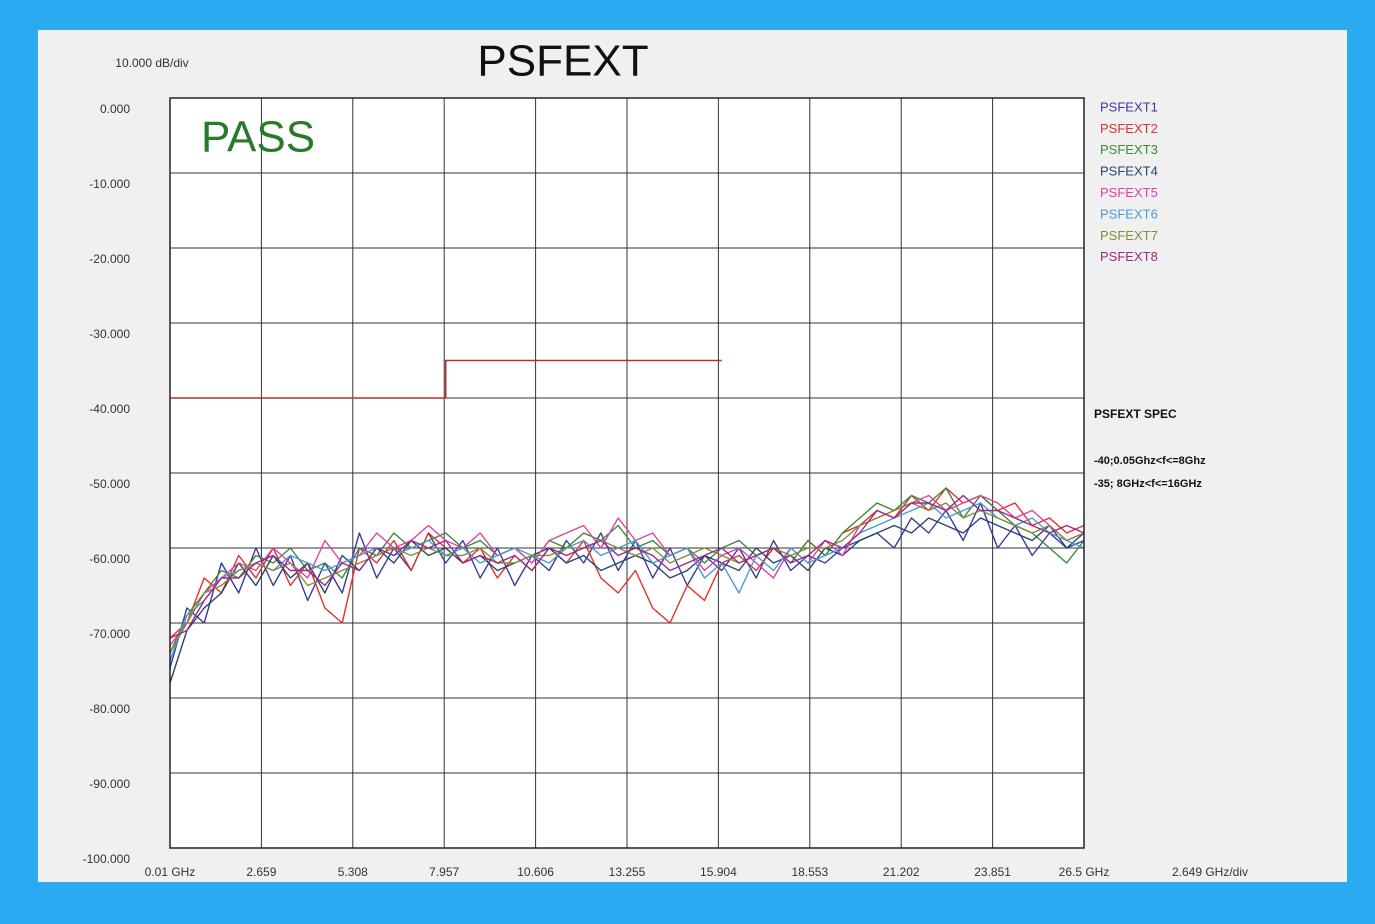 The image size is (1375, 924). Describe the element at coordinates (115, 109) in the screenshot. I see `y-tick-label: 0.000` at that location.